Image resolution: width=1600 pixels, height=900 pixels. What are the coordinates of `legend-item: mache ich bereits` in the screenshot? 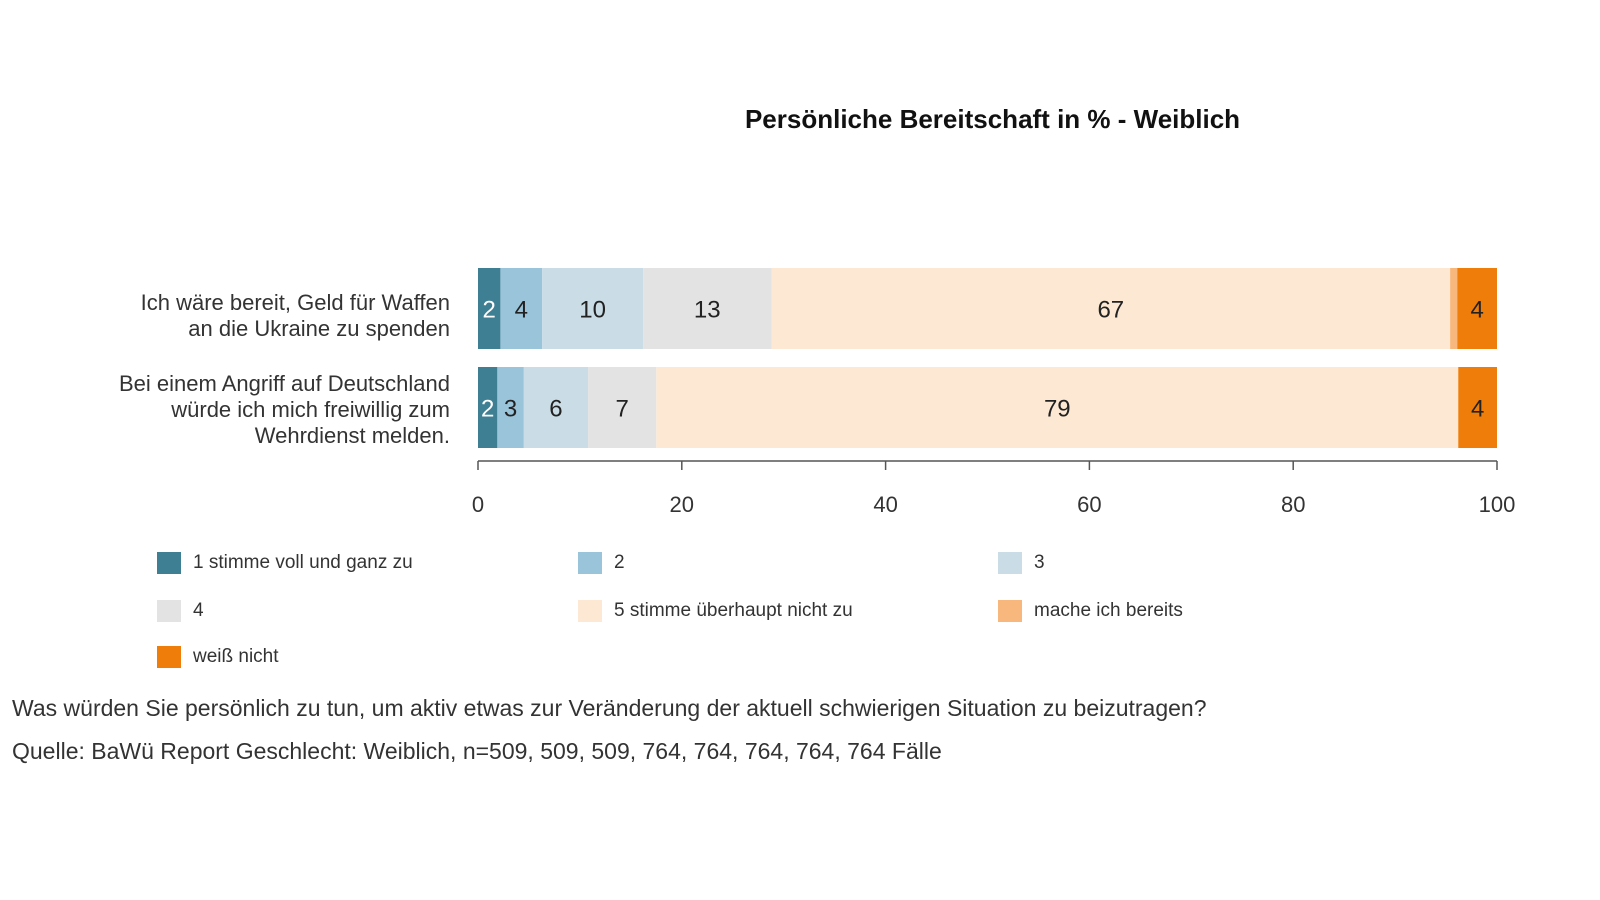 It's located at (1090, 611).